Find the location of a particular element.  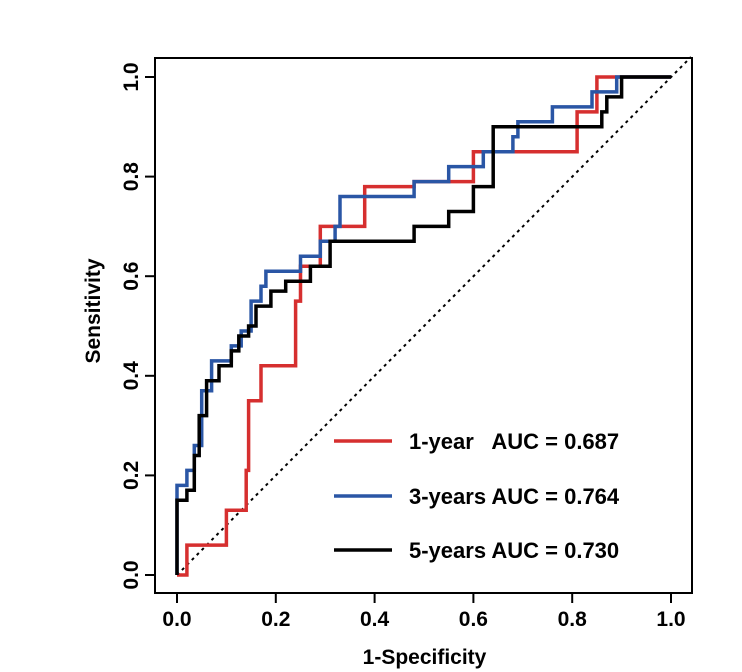

y-tick-label: 0.8 is located at coordinates (131, 177).